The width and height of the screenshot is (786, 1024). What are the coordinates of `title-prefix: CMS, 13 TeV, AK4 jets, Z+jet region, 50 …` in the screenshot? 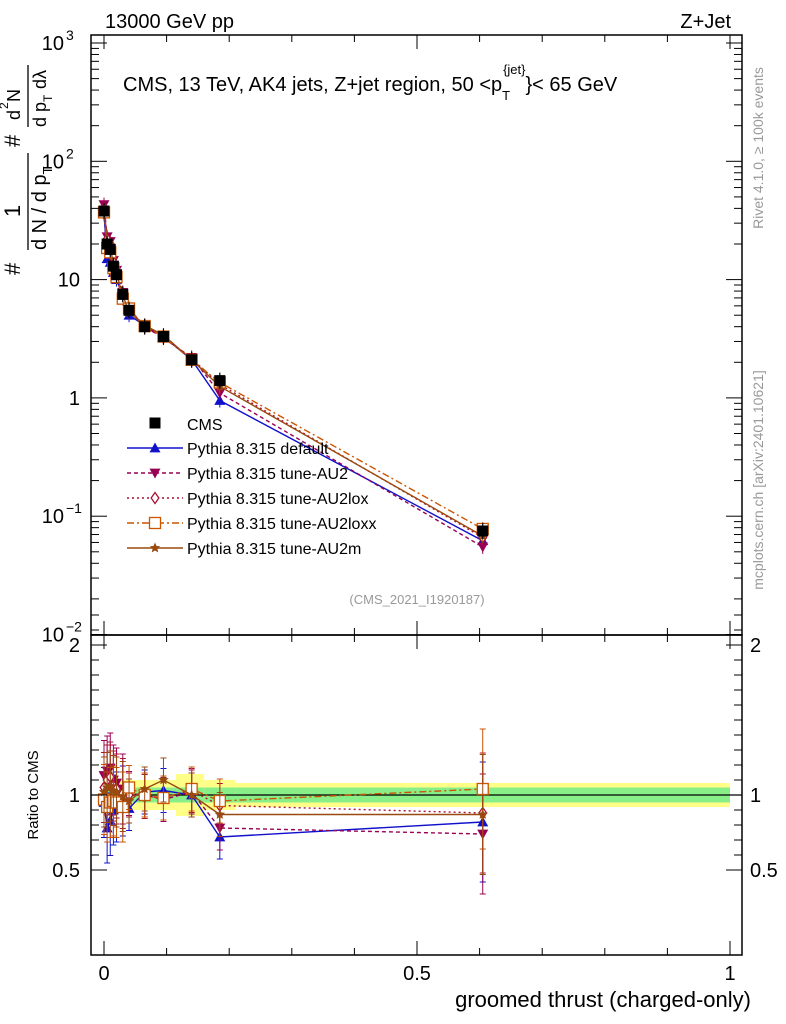 It's located at (312, 85).